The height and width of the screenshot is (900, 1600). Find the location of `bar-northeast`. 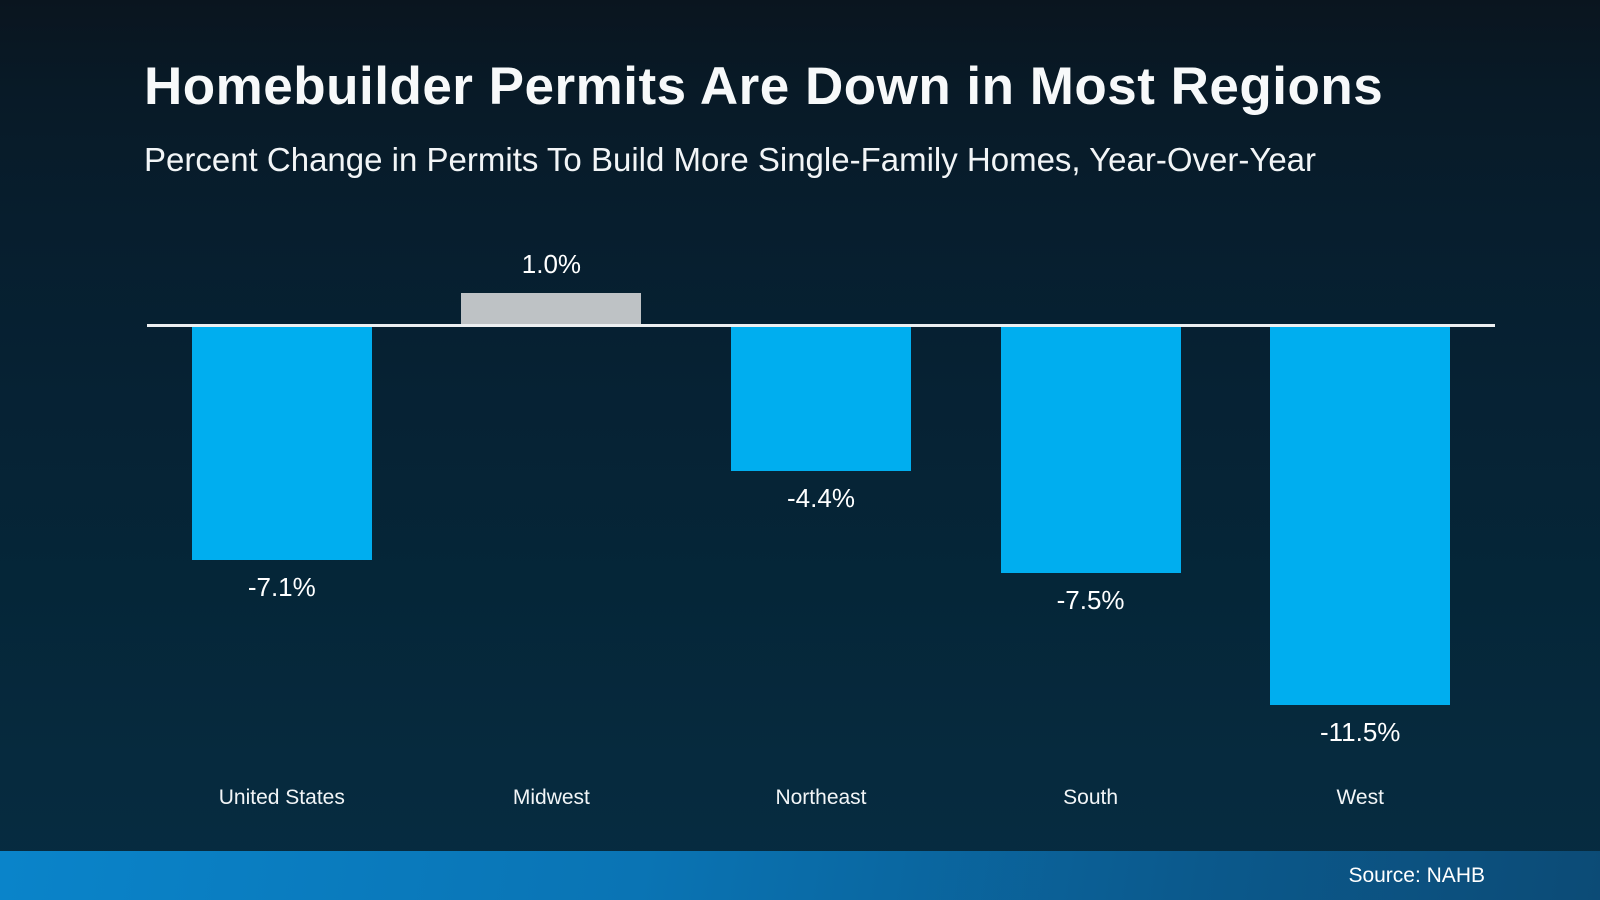

bar-northeast is located at coordinates (820, 398).